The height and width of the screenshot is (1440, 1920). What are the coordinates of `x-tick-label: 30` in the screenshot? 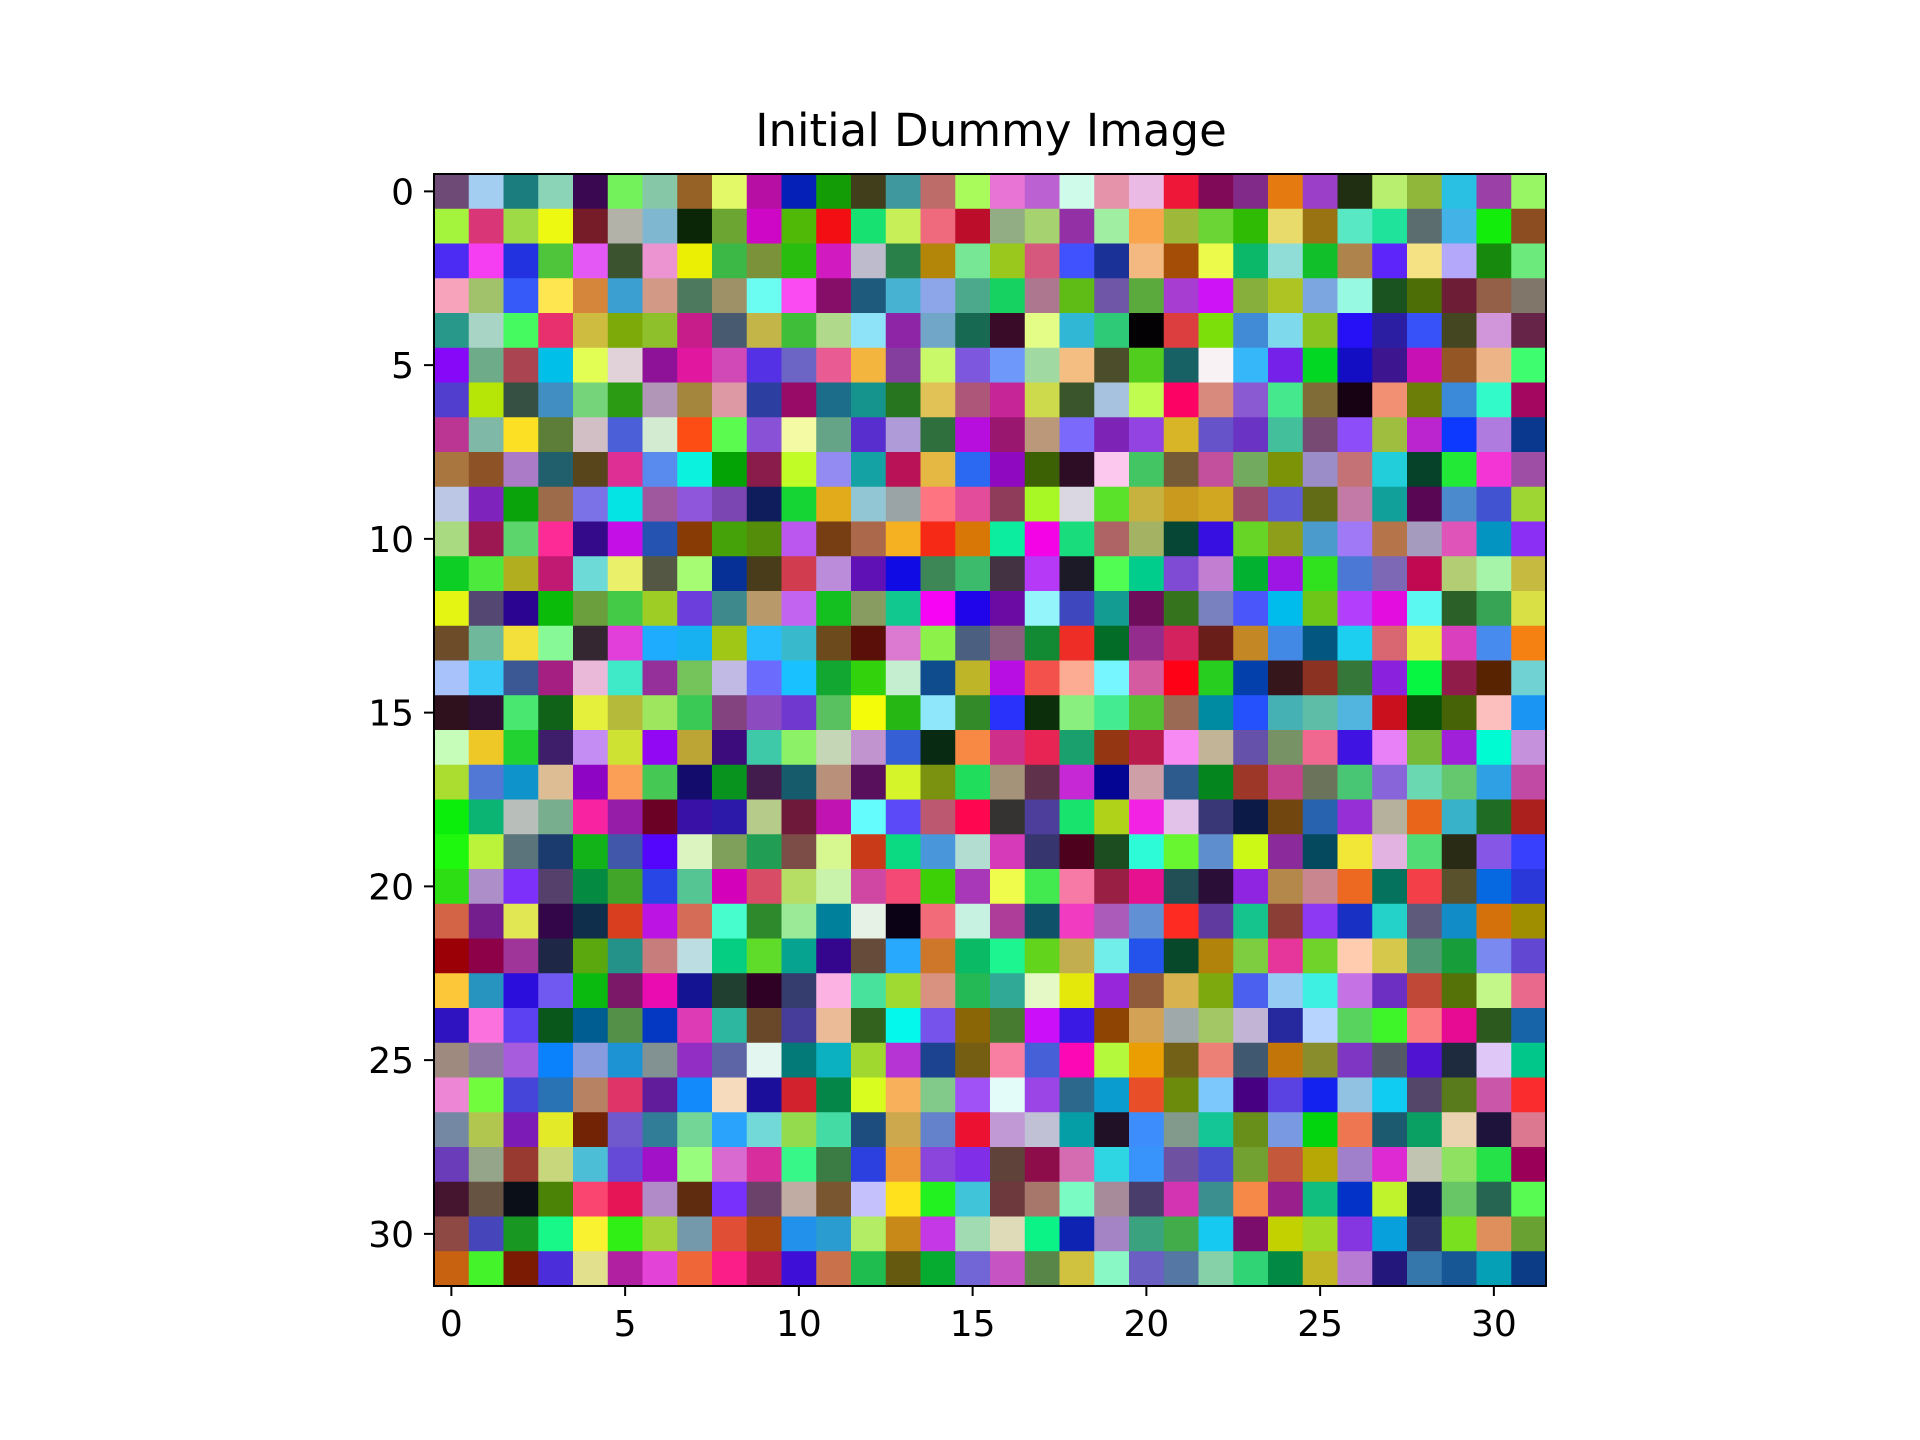 It's located at (1494, 1324).